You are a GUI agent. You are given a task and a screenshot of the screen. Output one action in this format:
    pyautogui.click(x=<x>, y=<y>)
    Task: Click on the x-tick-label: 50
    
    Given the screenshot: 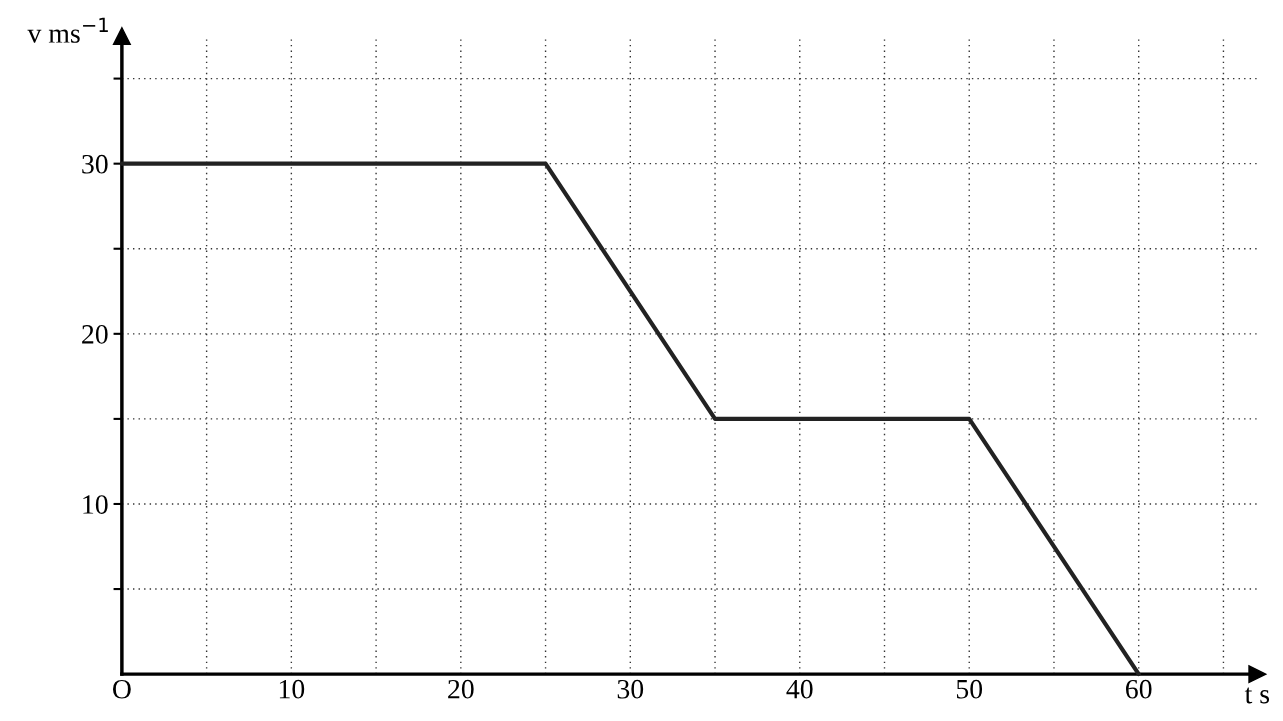 What is the action you would take?
    pyautogui.click(x=969, y=689)
    